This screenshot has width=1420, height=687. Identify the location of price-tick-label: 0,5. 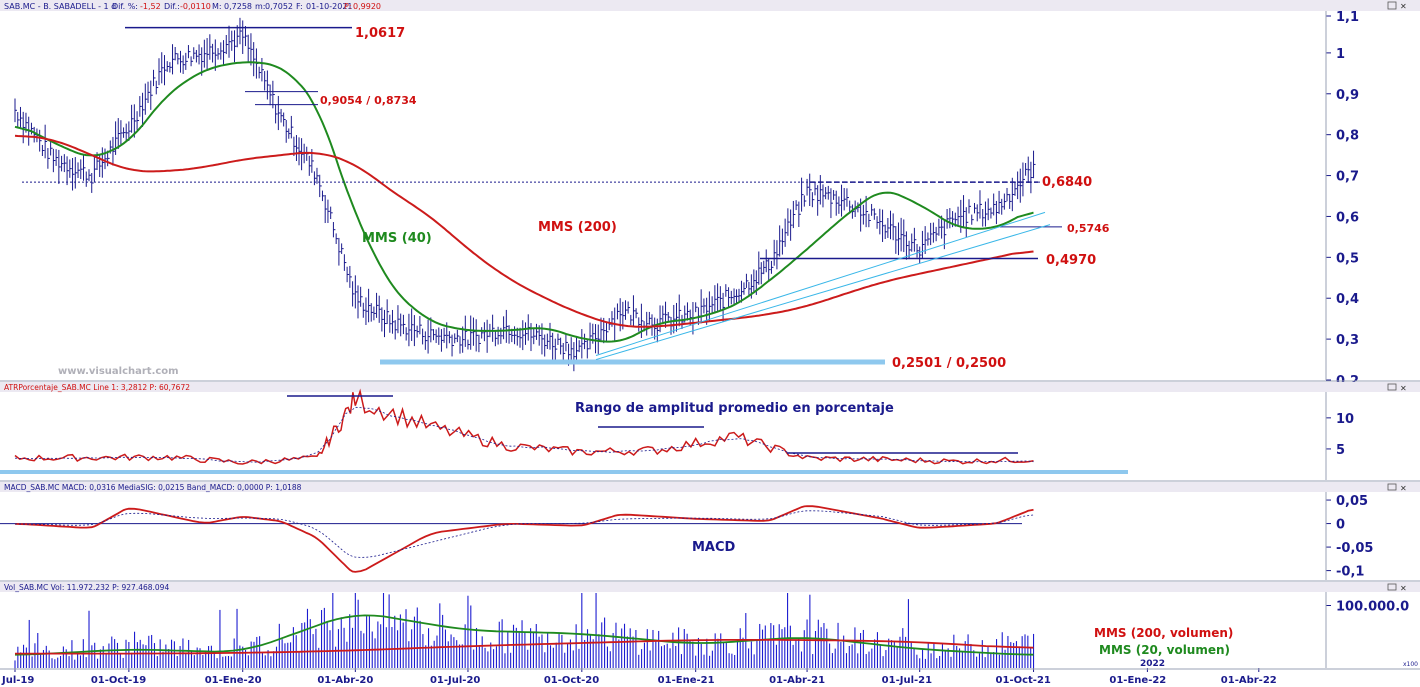
(1347, 258).